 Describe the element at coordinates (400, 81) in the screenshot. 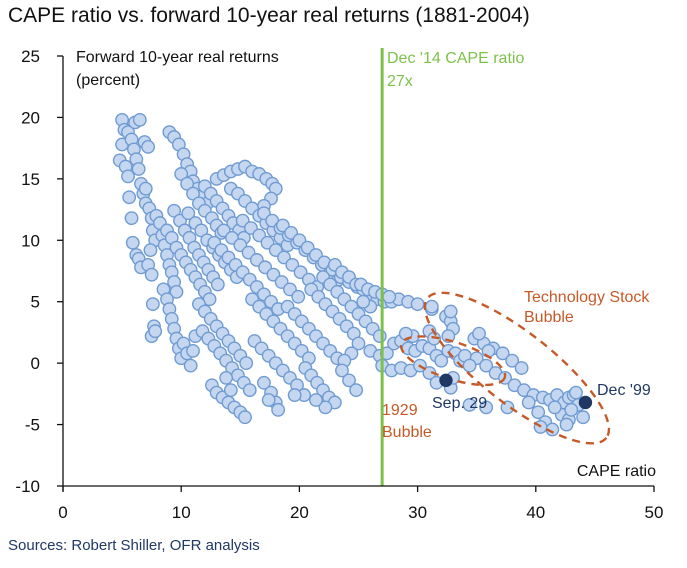

I see `reference-line-label-line-2: 27x` at that location.